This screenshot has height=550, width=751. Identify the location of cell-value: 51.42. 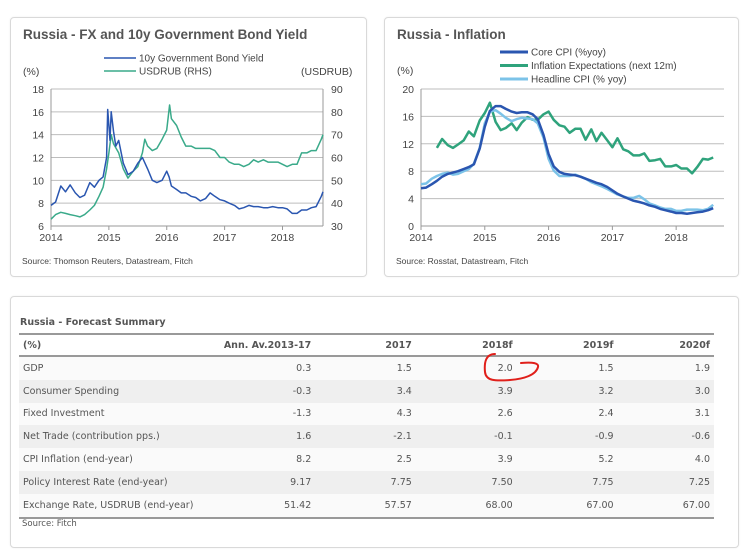
(298, 505).